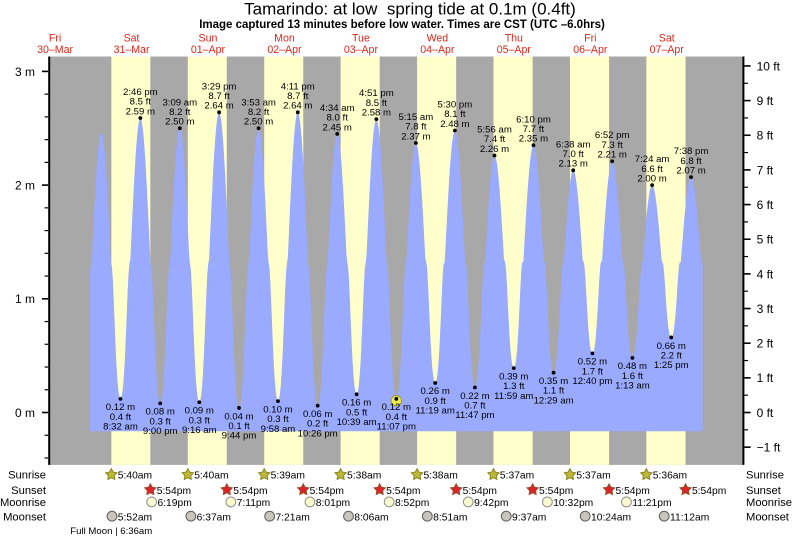 Image resolution: width=793 pixels, height=544 pixels. Describe the element at coordinates (632, 366) in the screenshot. I see `svg-text: 0.48 m` at that location.